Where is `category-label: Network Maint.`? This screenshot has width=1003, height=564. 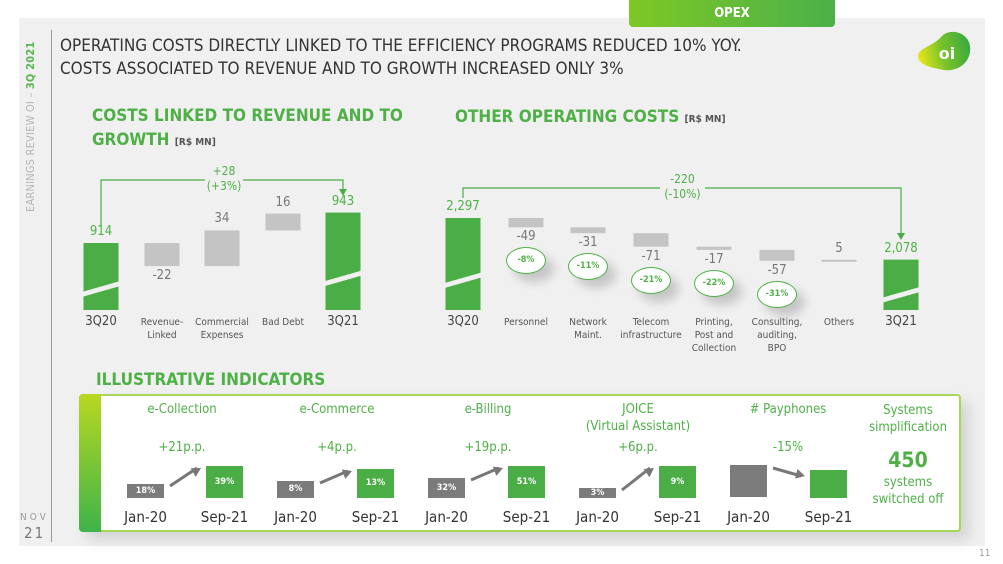
category-label: Network Maint. is located at coordinates (588, 329).